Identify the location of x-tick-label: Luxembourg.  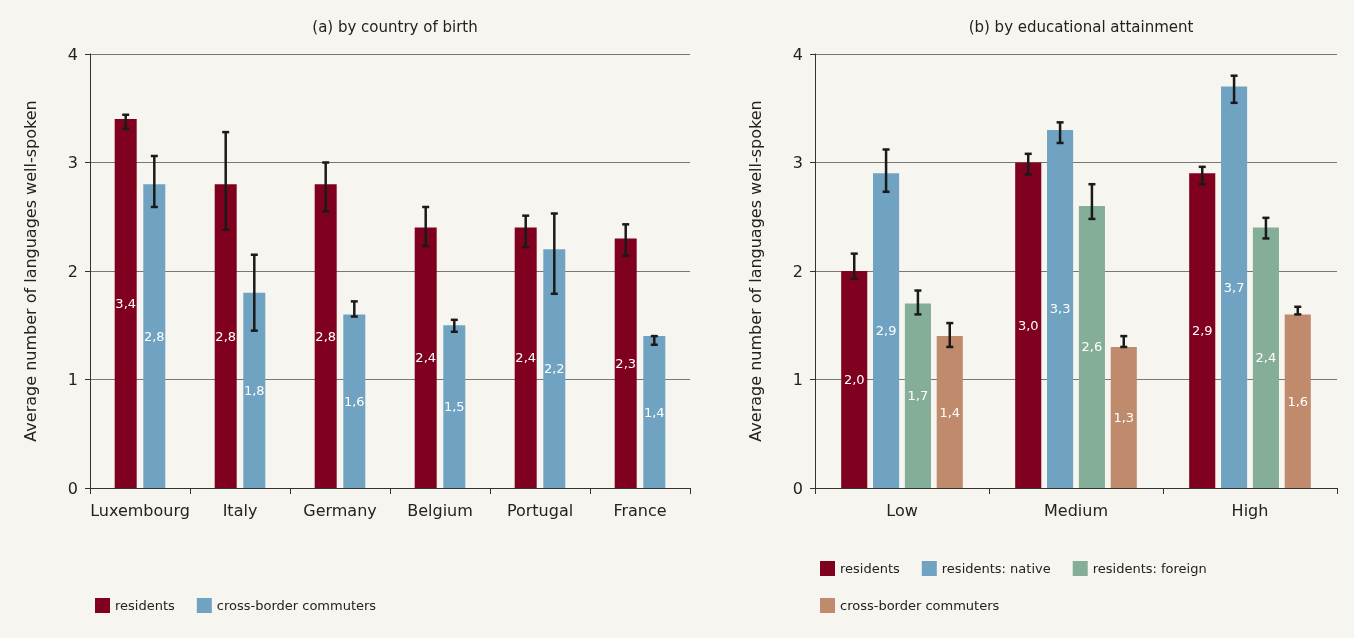
(140, 510).